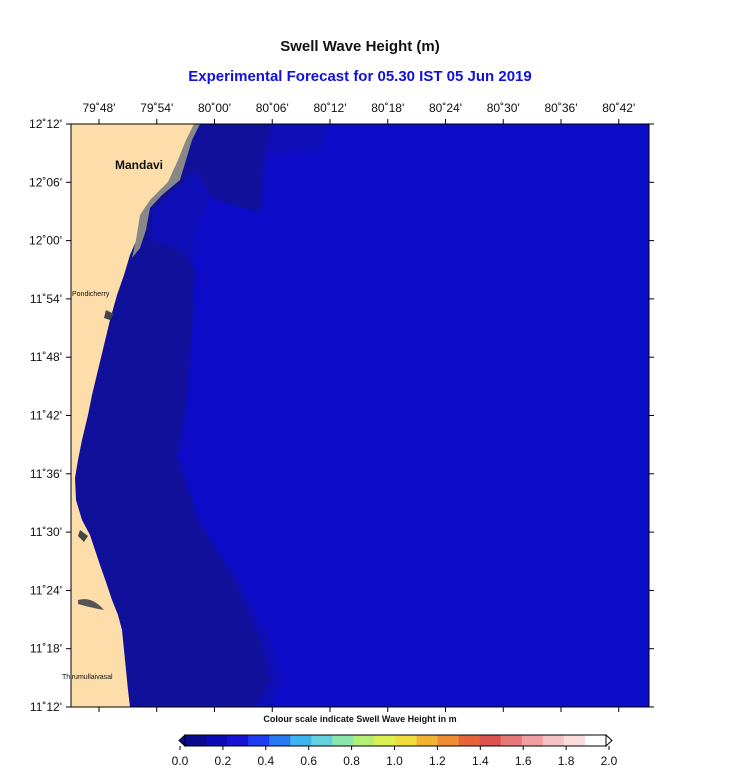 Image resolution: width=730 pixels, height=780 pixels. I want to click on colour-scale-frame, so click(395, 740).